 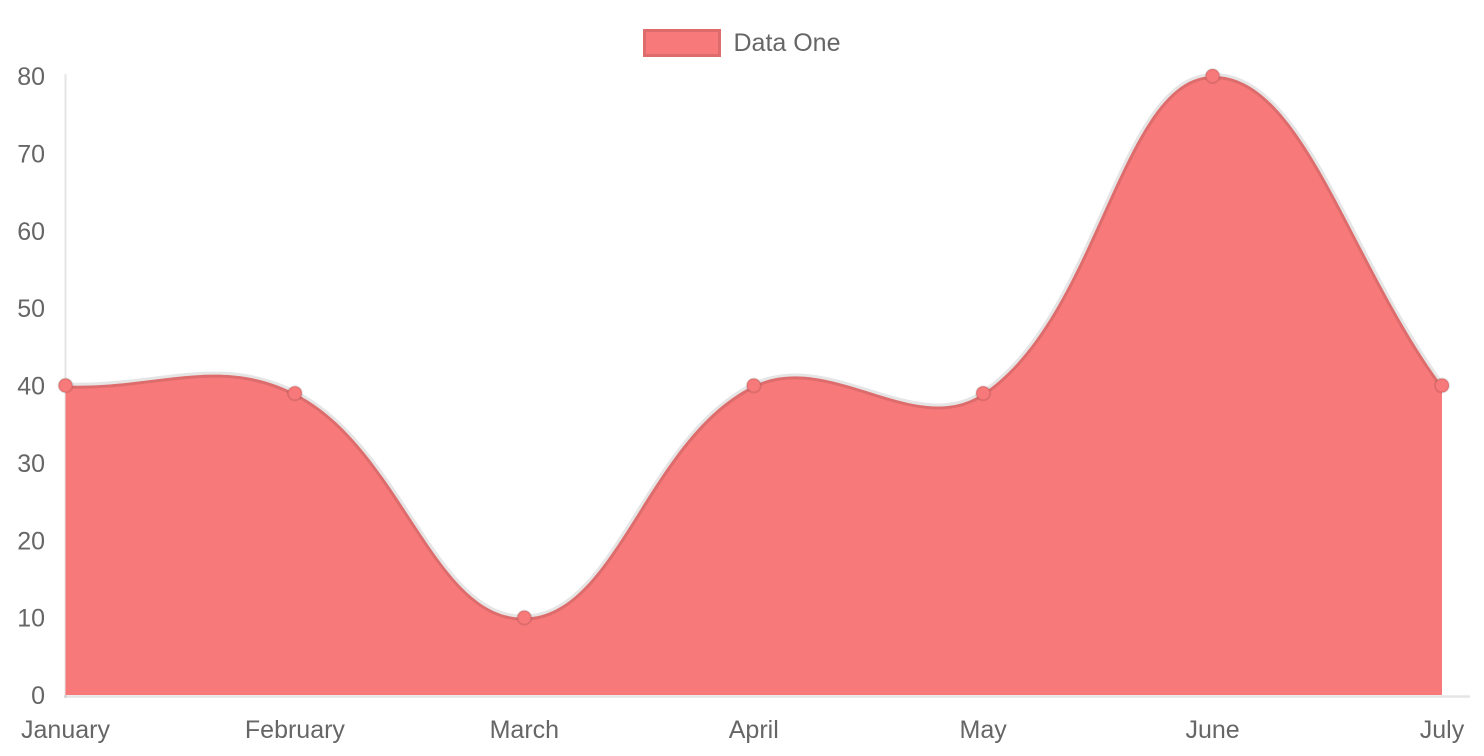 I want to click on x-axis-label: July, so click(x=1442, y=730).